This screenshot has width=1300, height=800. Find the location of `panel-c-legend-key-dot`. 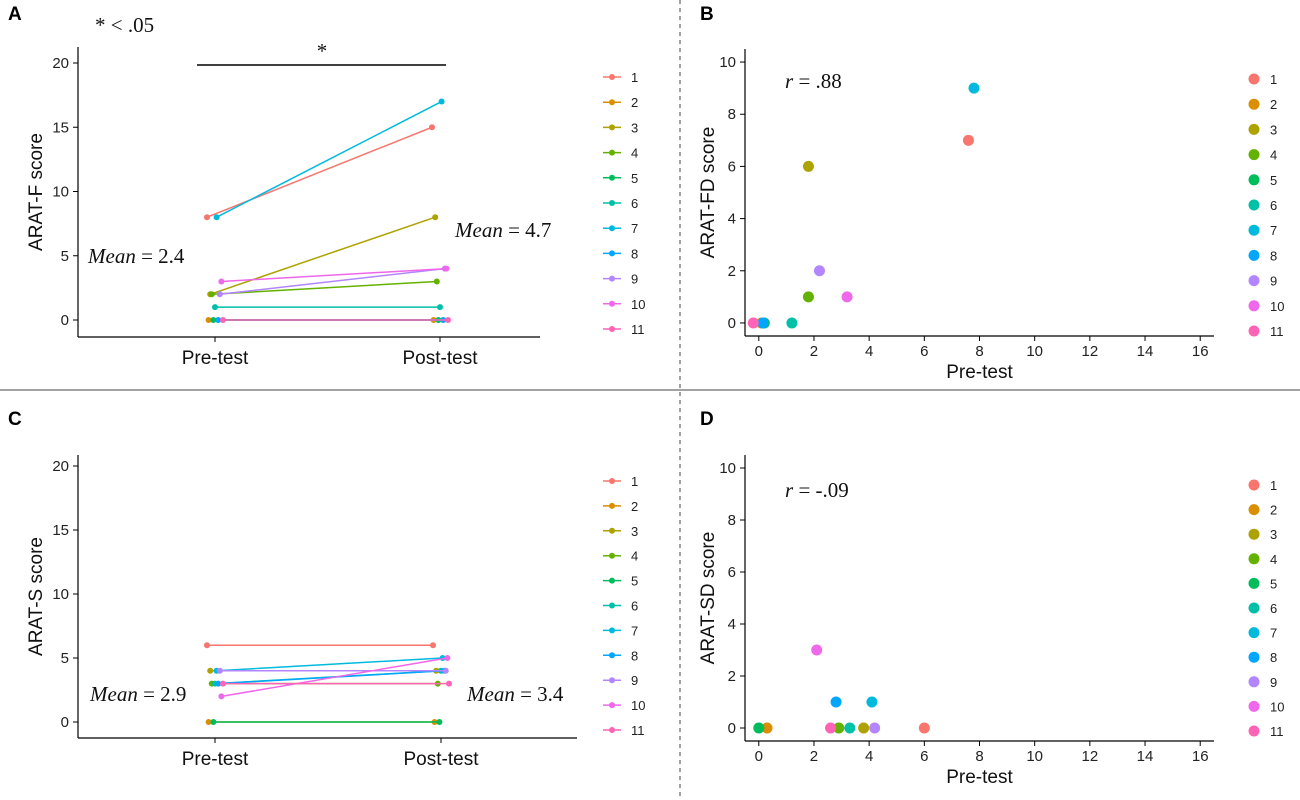

panel-c-legend-key-dot is located at coordinates (612, 705).